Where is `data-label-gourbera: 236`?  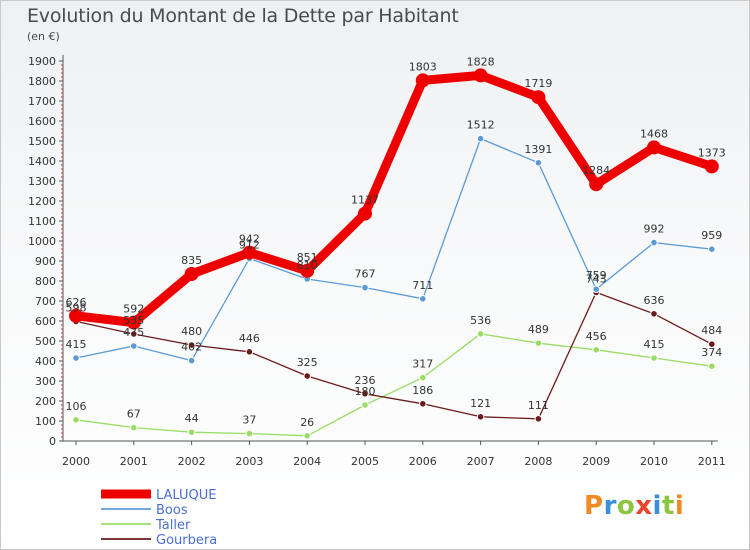
data-label-gourbera: 236 is located at coordinates (365, 380).